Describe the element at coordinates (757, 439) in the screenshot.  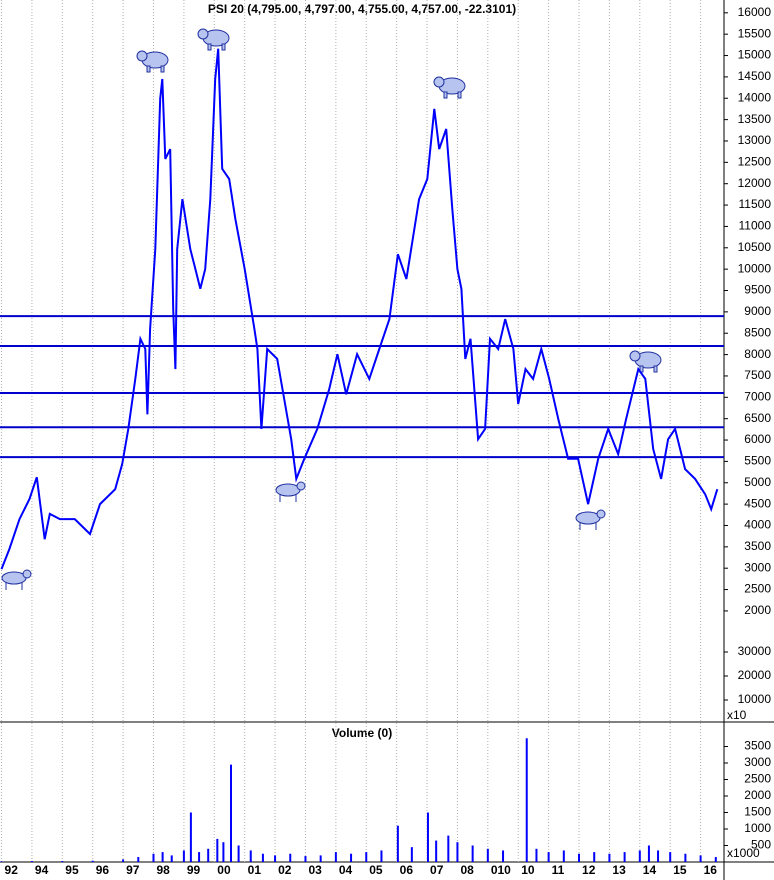
I see `y-tick-label: 6000` at that location.